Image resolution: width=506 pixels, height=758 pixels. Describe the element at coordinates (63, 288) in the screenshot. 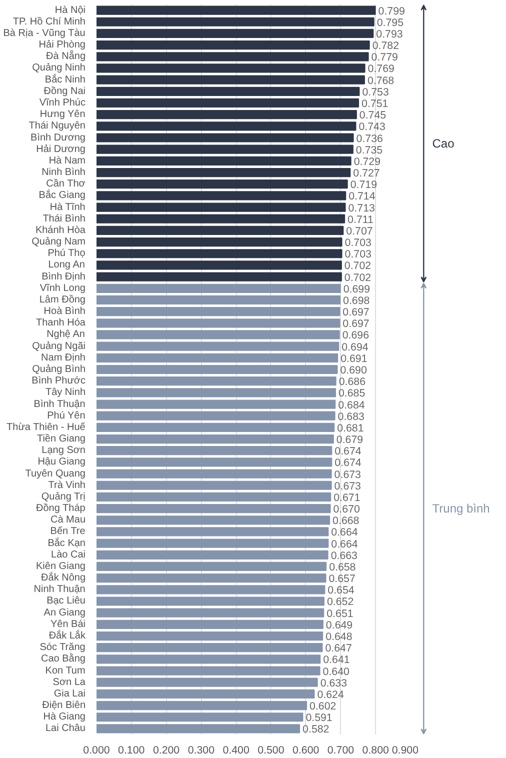

I see `y-tick-label: Vĩnh Long` at that location.